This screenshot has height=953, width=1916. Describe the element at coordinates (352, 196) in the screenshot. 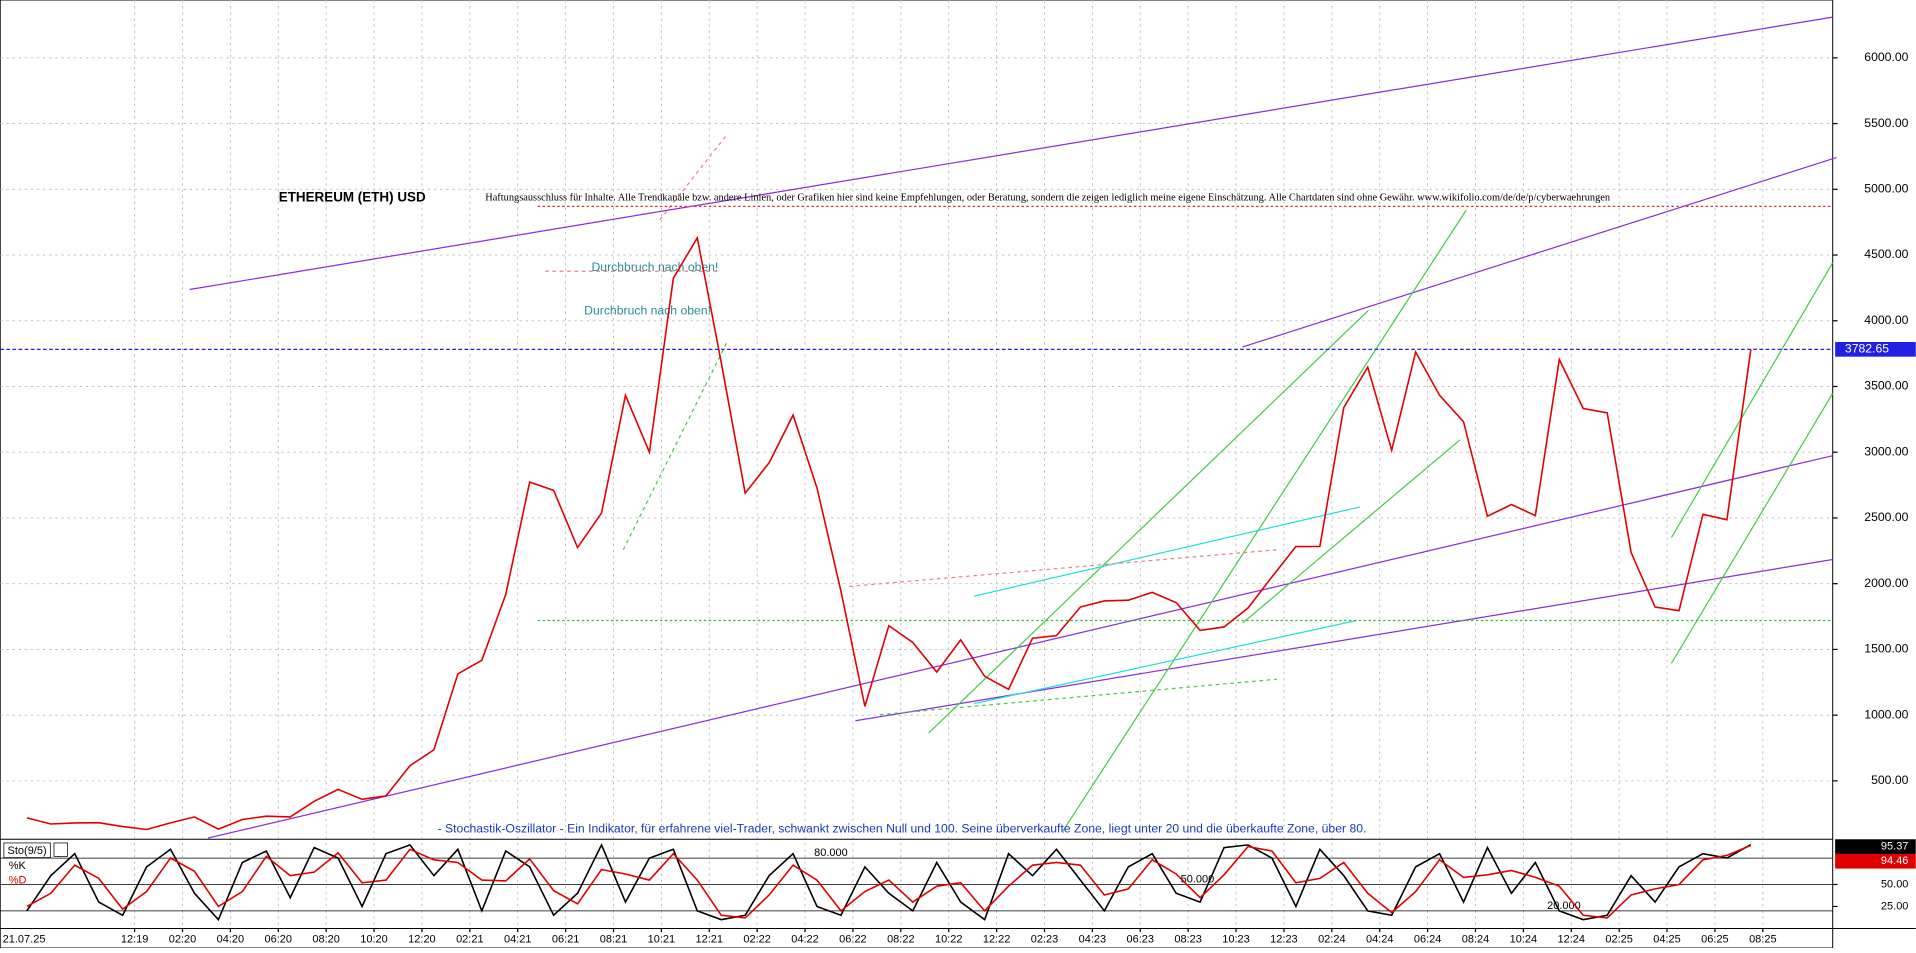

I see `chart-title: ETHEREUM (ETH) USD` at that location.